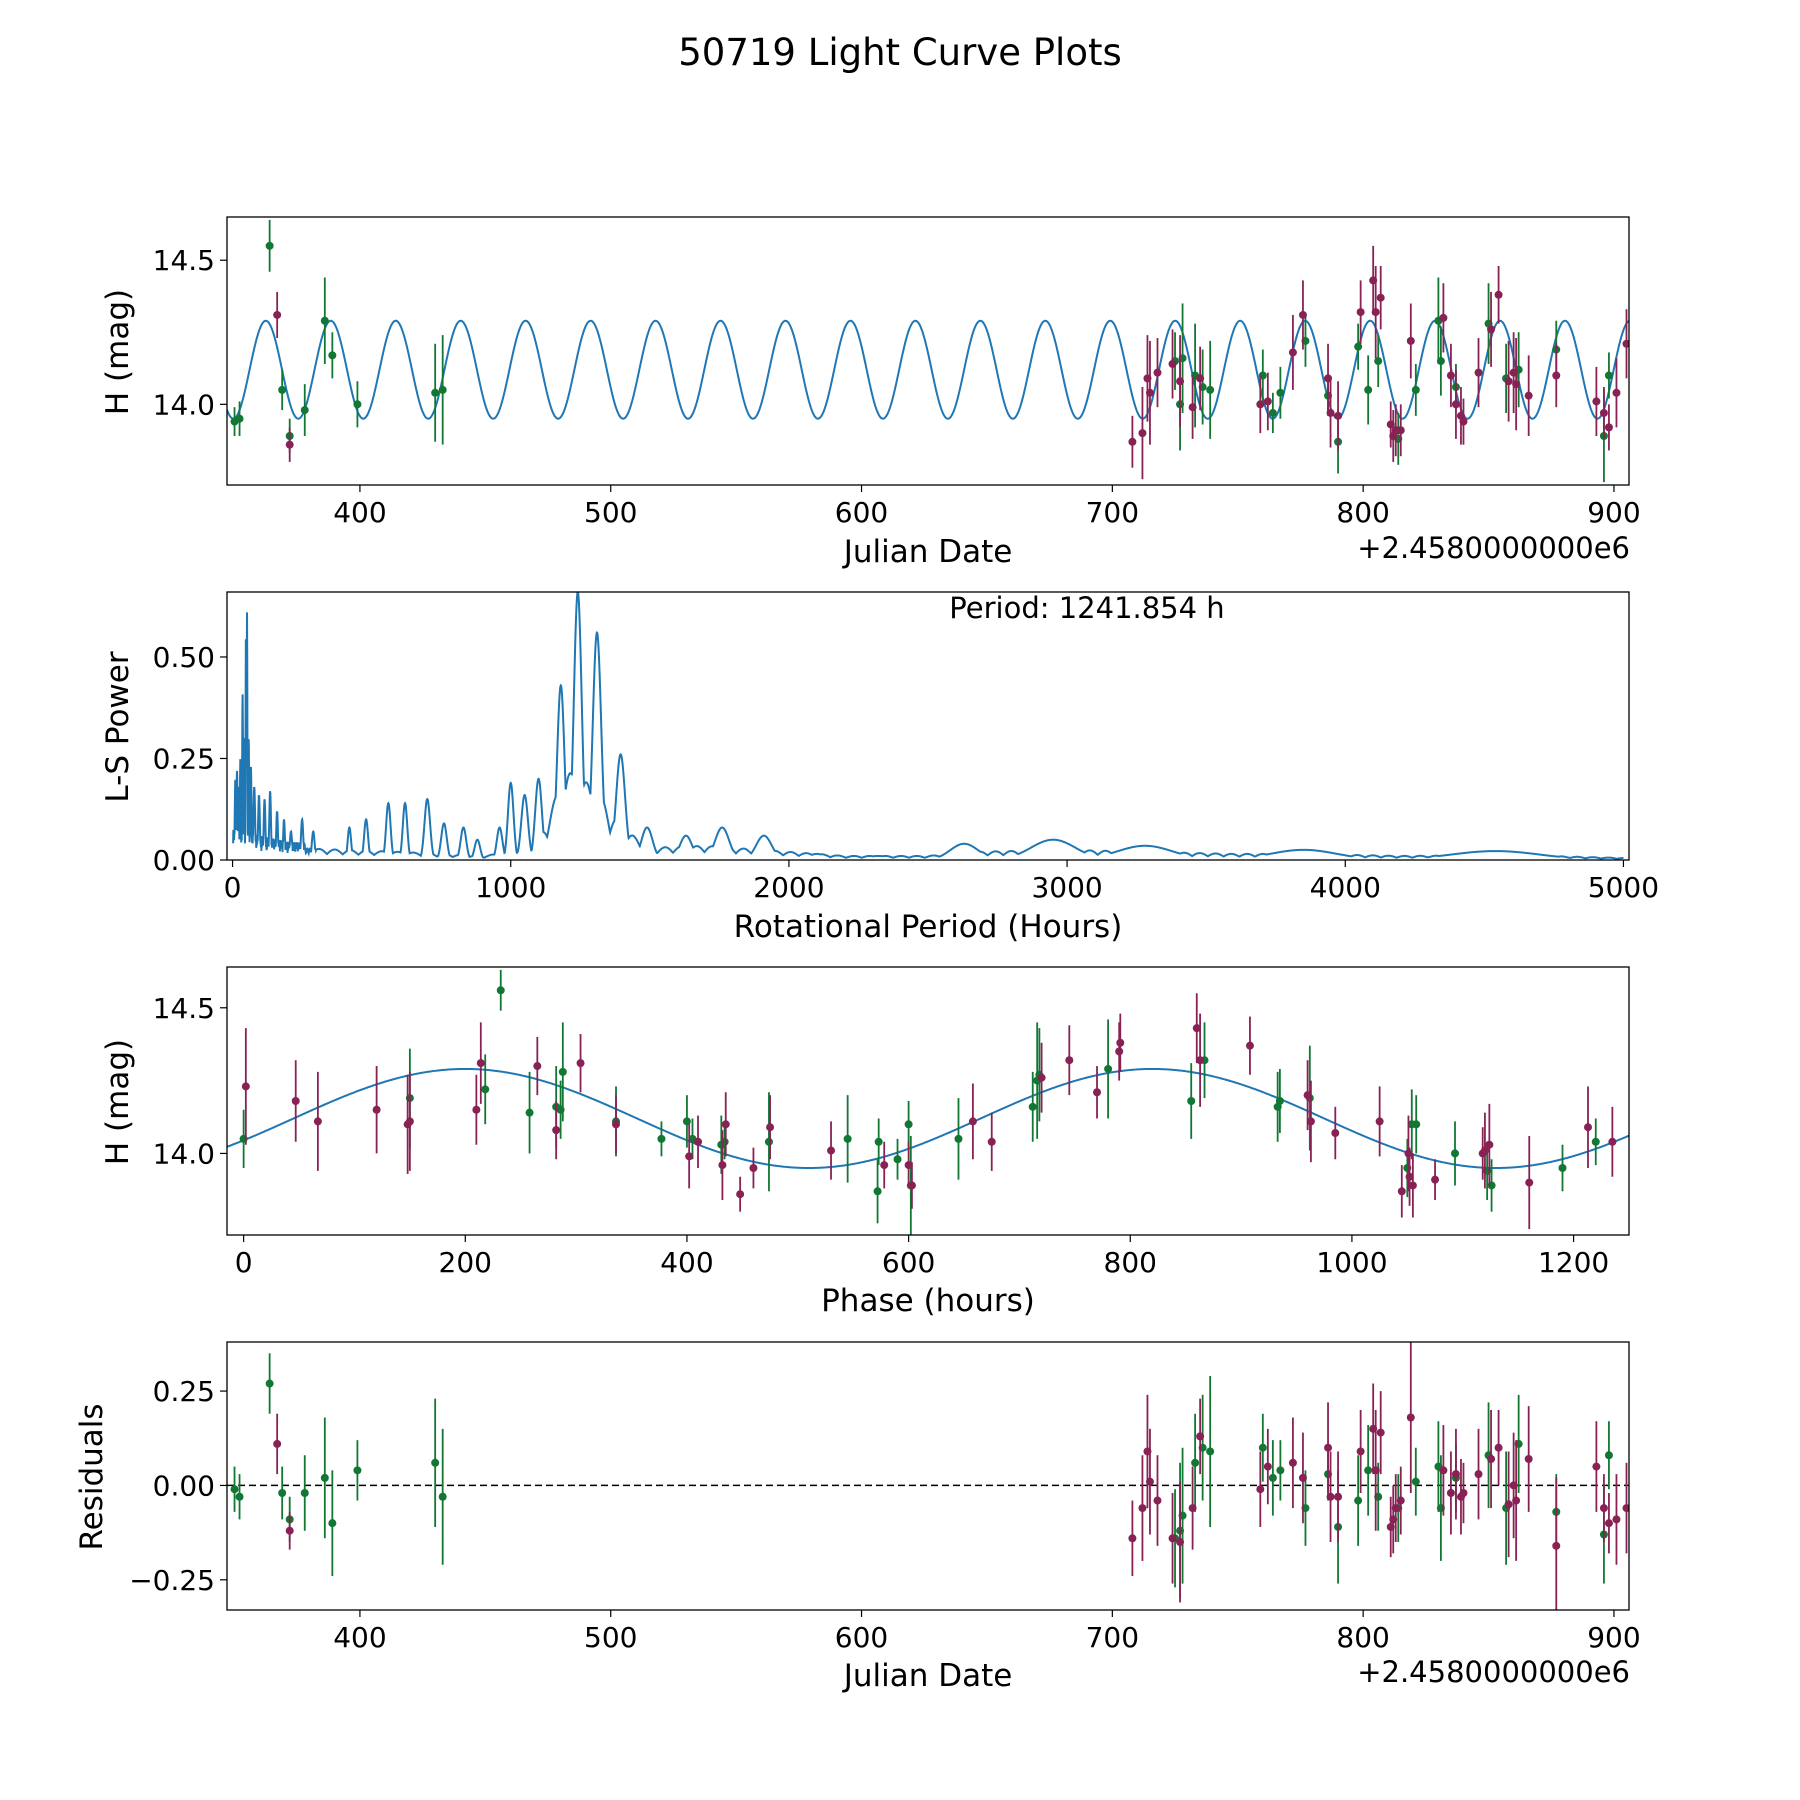 The image size is (1800, 1800). Describe the element at coordinates (244, 1262) in the screenshot. I see `phased-x-tick-label: 0` at that location.